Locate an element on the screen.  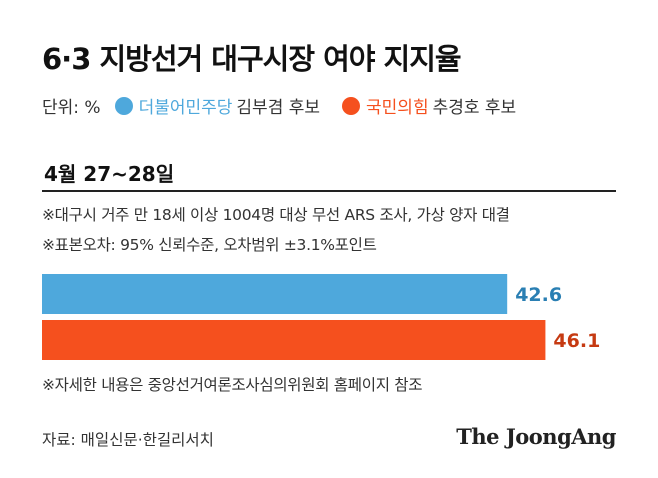
bar-value-label-1: 46.1 is located at coordinates (576, 341).